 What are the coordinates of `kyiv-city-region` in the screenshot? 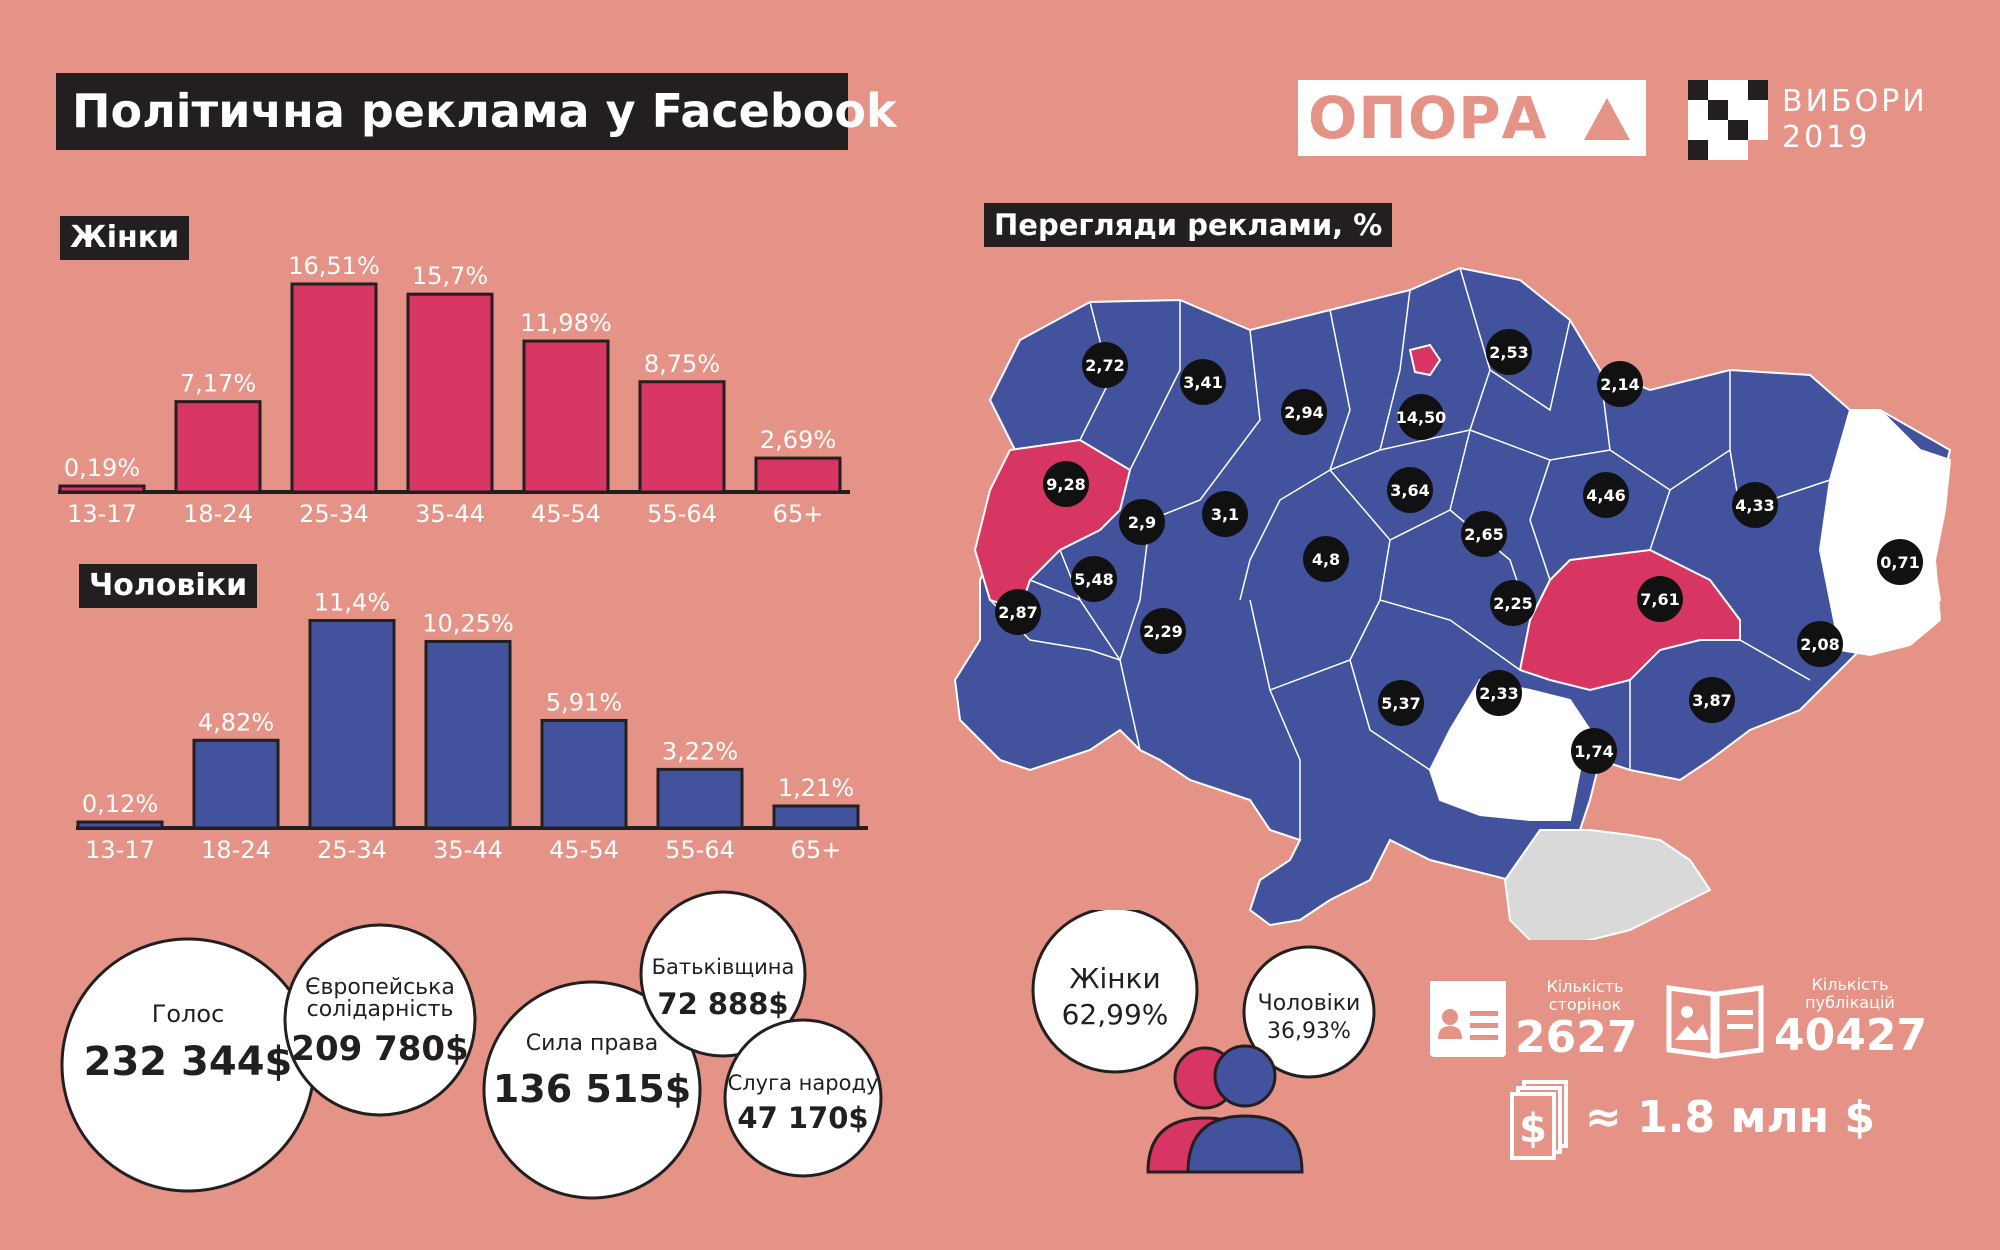 It's located at (1425, 360).